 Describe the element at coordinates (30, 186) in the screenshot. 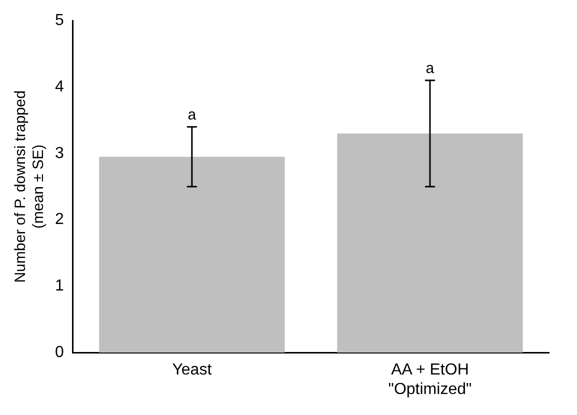

I see `y-axis-title: Number of P. downsi trapped (mean ± SE)` at that location.